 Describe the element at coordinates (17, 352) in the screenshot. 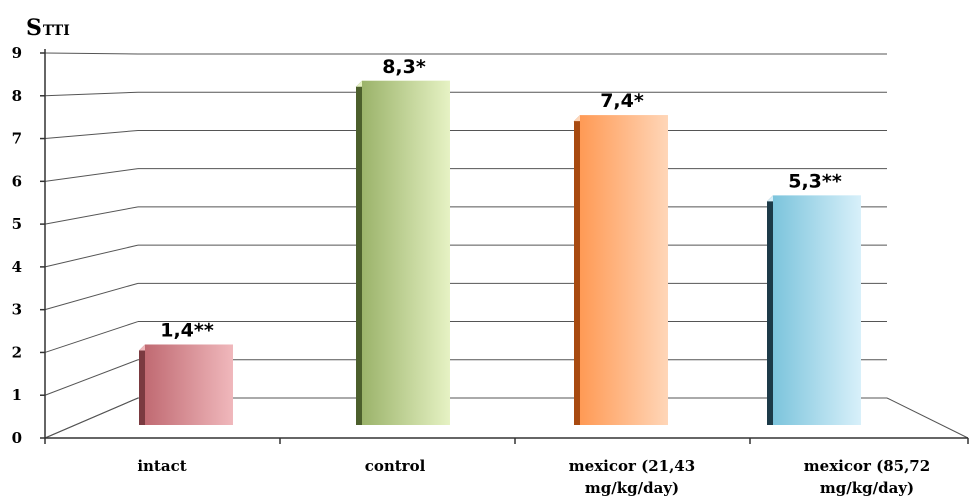

I see `y-tick-label: 2` at that location.